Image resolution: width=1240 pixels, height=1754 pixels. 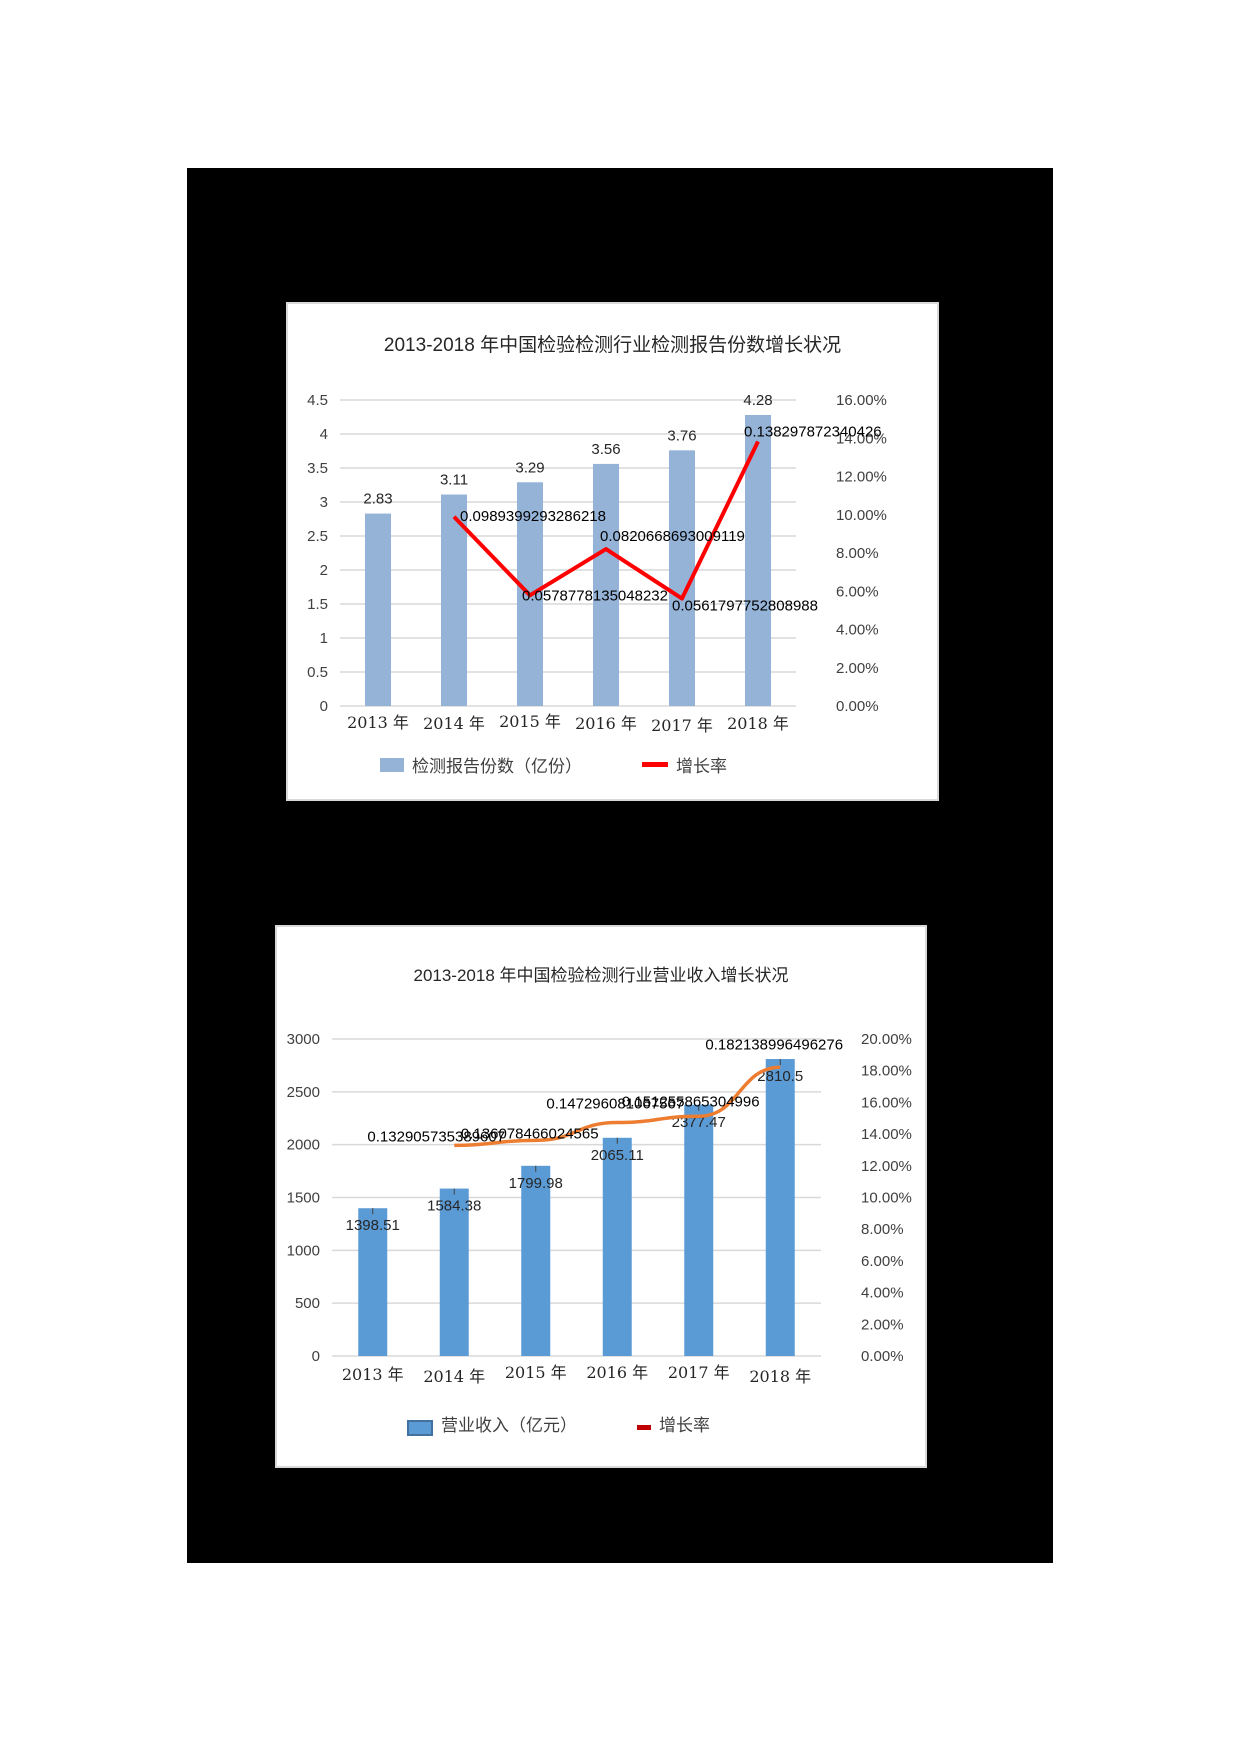 I want to click on left-axis-tick: 0.5, so click(x=317, y=672).